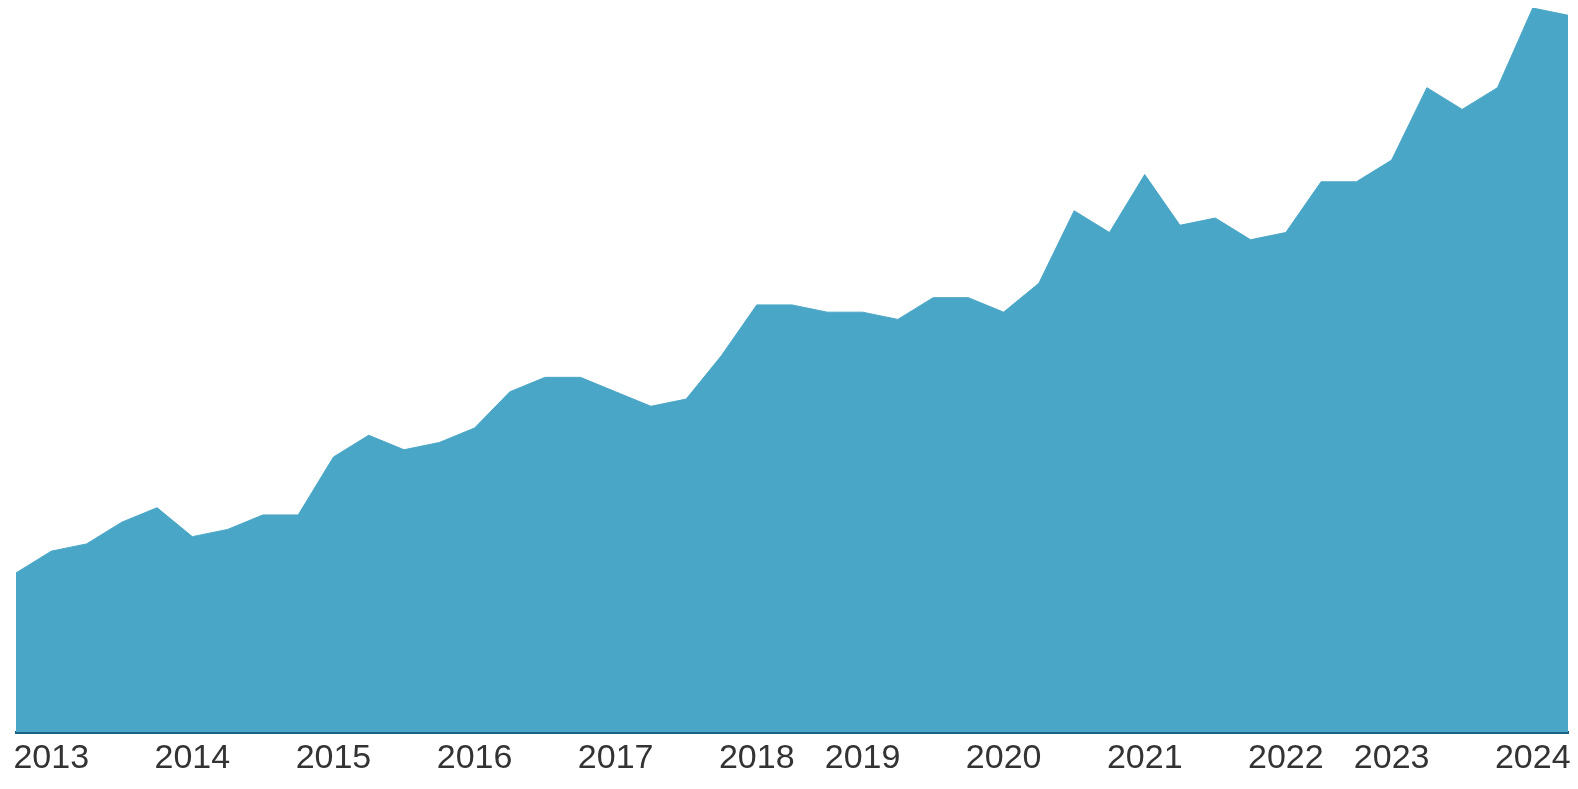  I want to click on x-tick-label: 2024, so click(1532, 755).